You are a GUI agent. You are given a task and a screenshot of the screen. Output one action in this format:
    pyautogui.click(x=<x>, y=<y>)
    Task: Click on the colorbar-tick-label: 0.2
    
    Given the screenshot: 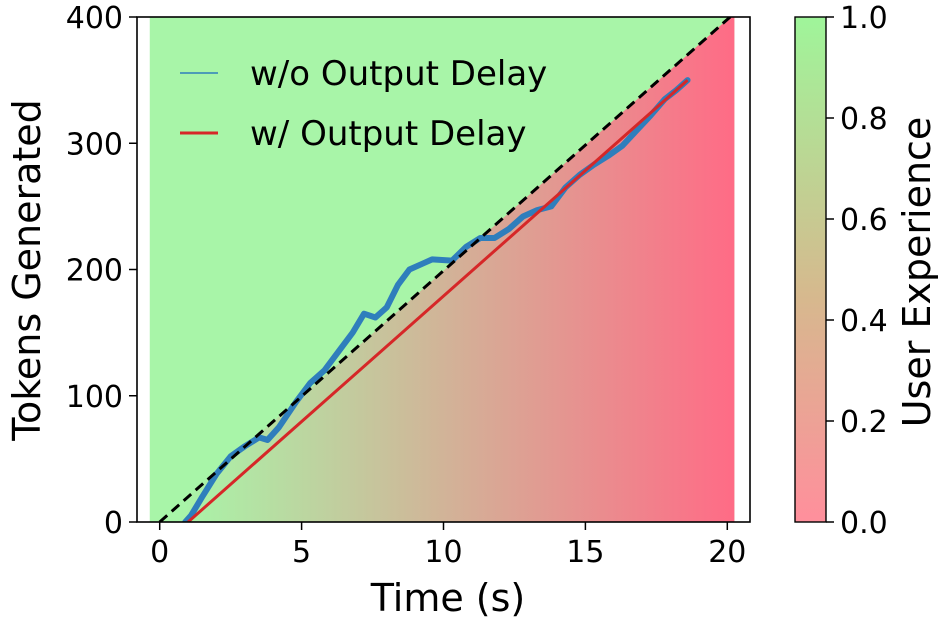 What is the action you would take?
    pyautogui.click(x=864, y=422)
    